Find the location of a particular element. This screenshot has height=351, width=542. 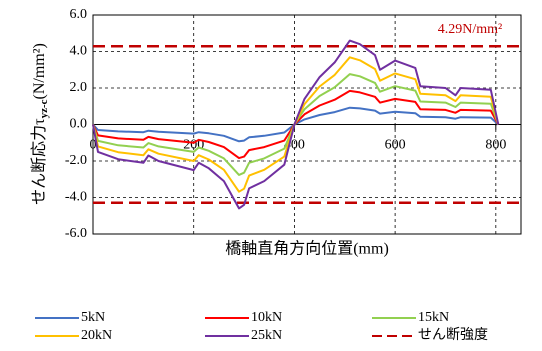

legend-label: 5kN is located at coordinates (93, 317).